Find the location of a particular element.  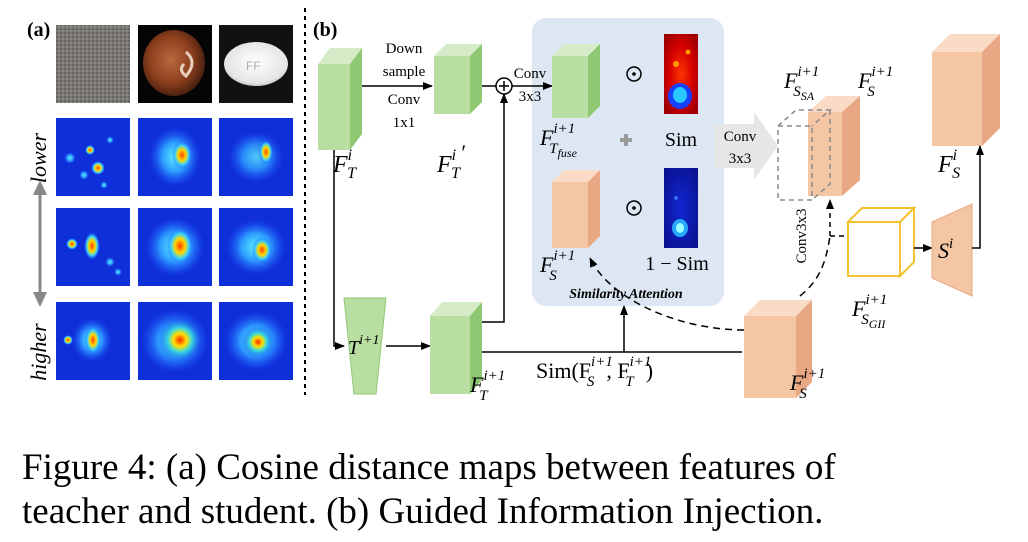

multiply-operator-icon-top is located at coordinates (634, 74).